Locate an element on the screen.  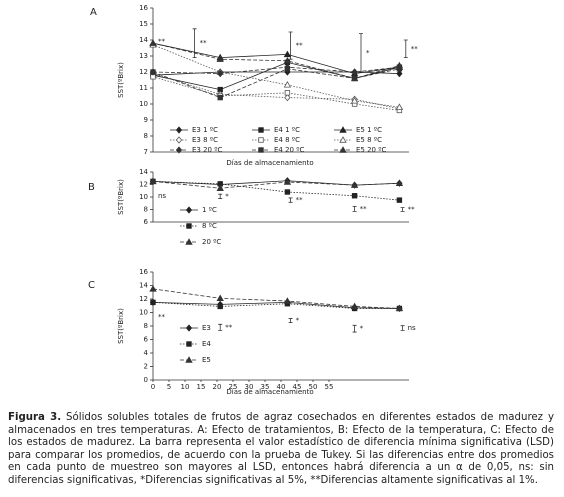
x-tick-label: 0 is located at coordinates (153, 387).